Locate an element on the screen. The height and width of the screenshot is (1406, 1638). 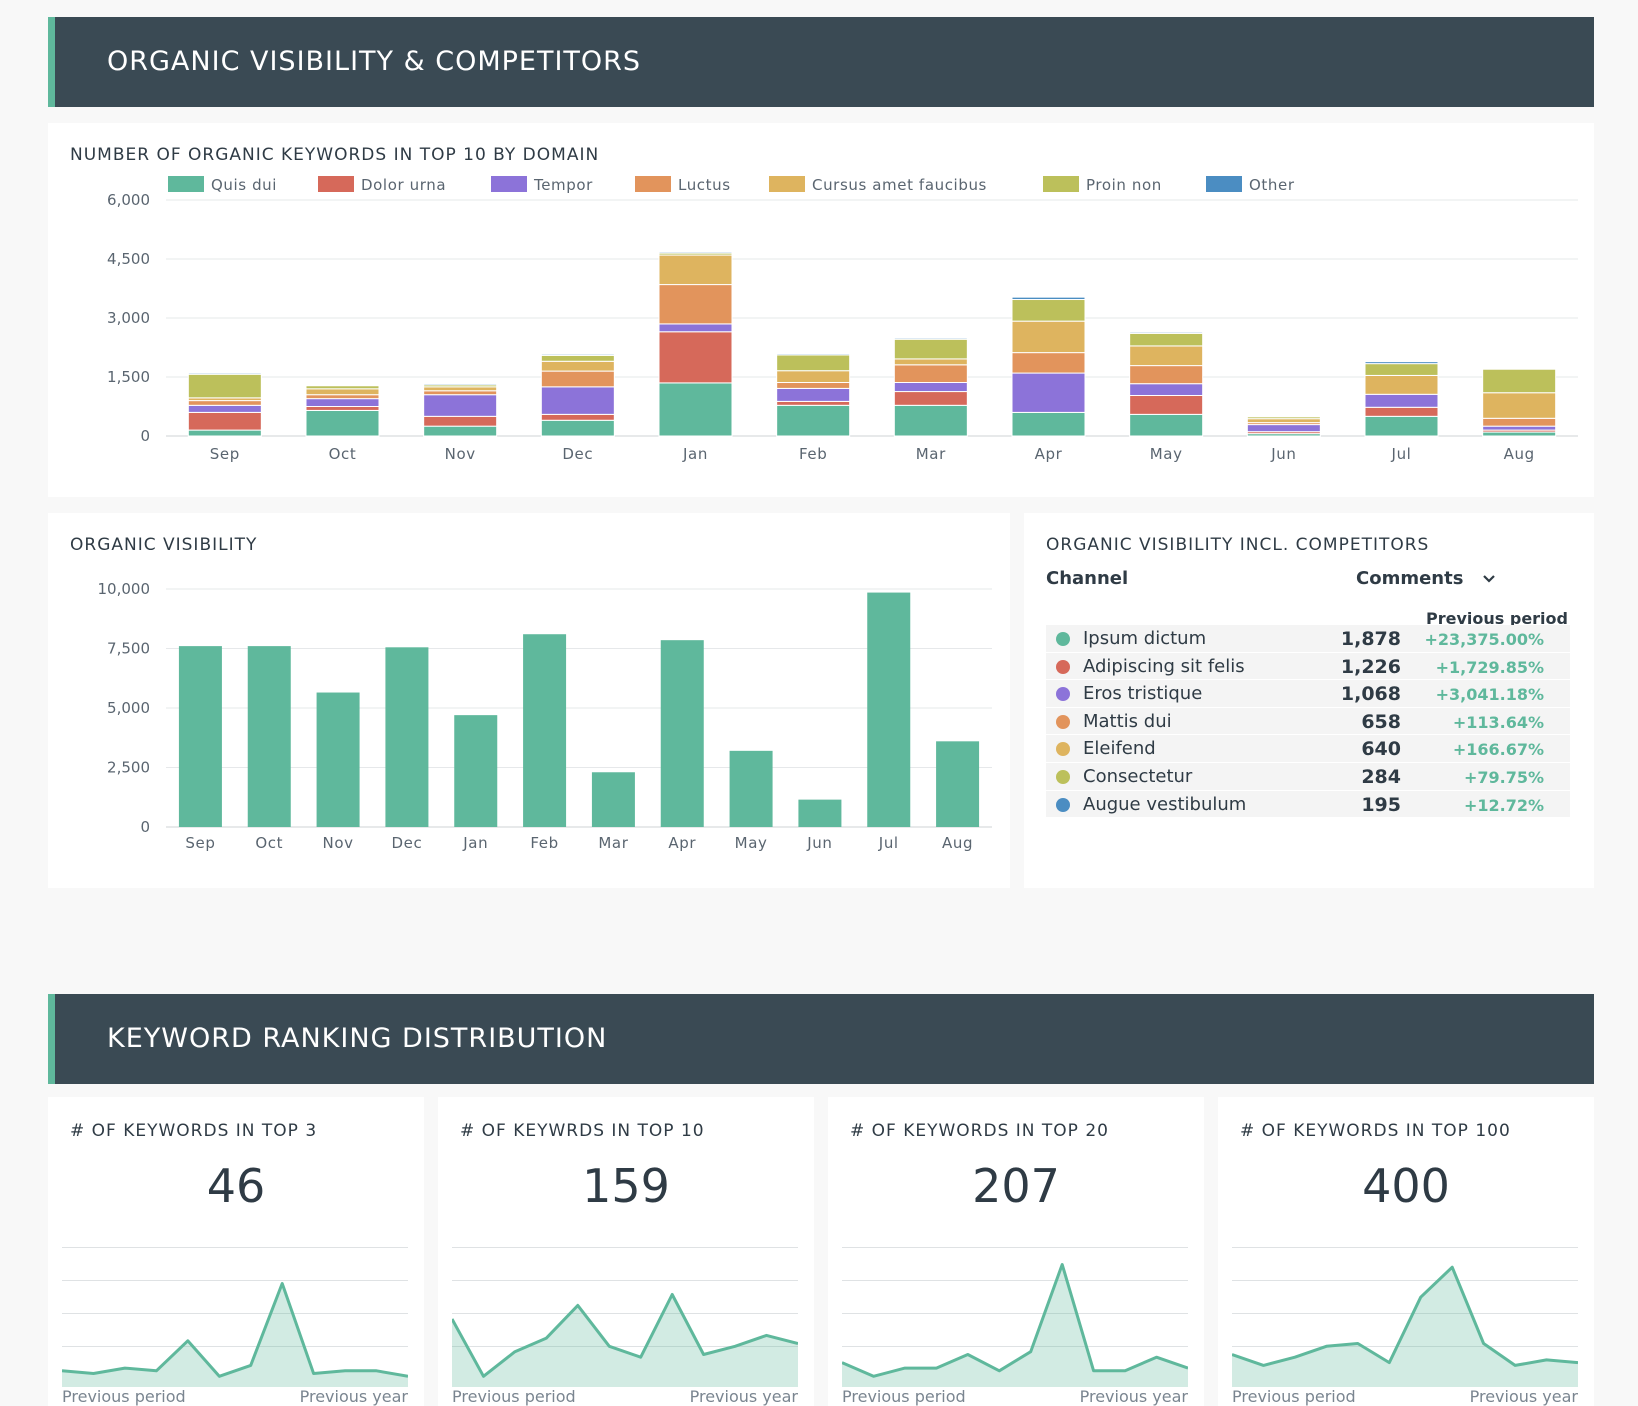
legend-item: Tempor is located at coordinates (542, 185).